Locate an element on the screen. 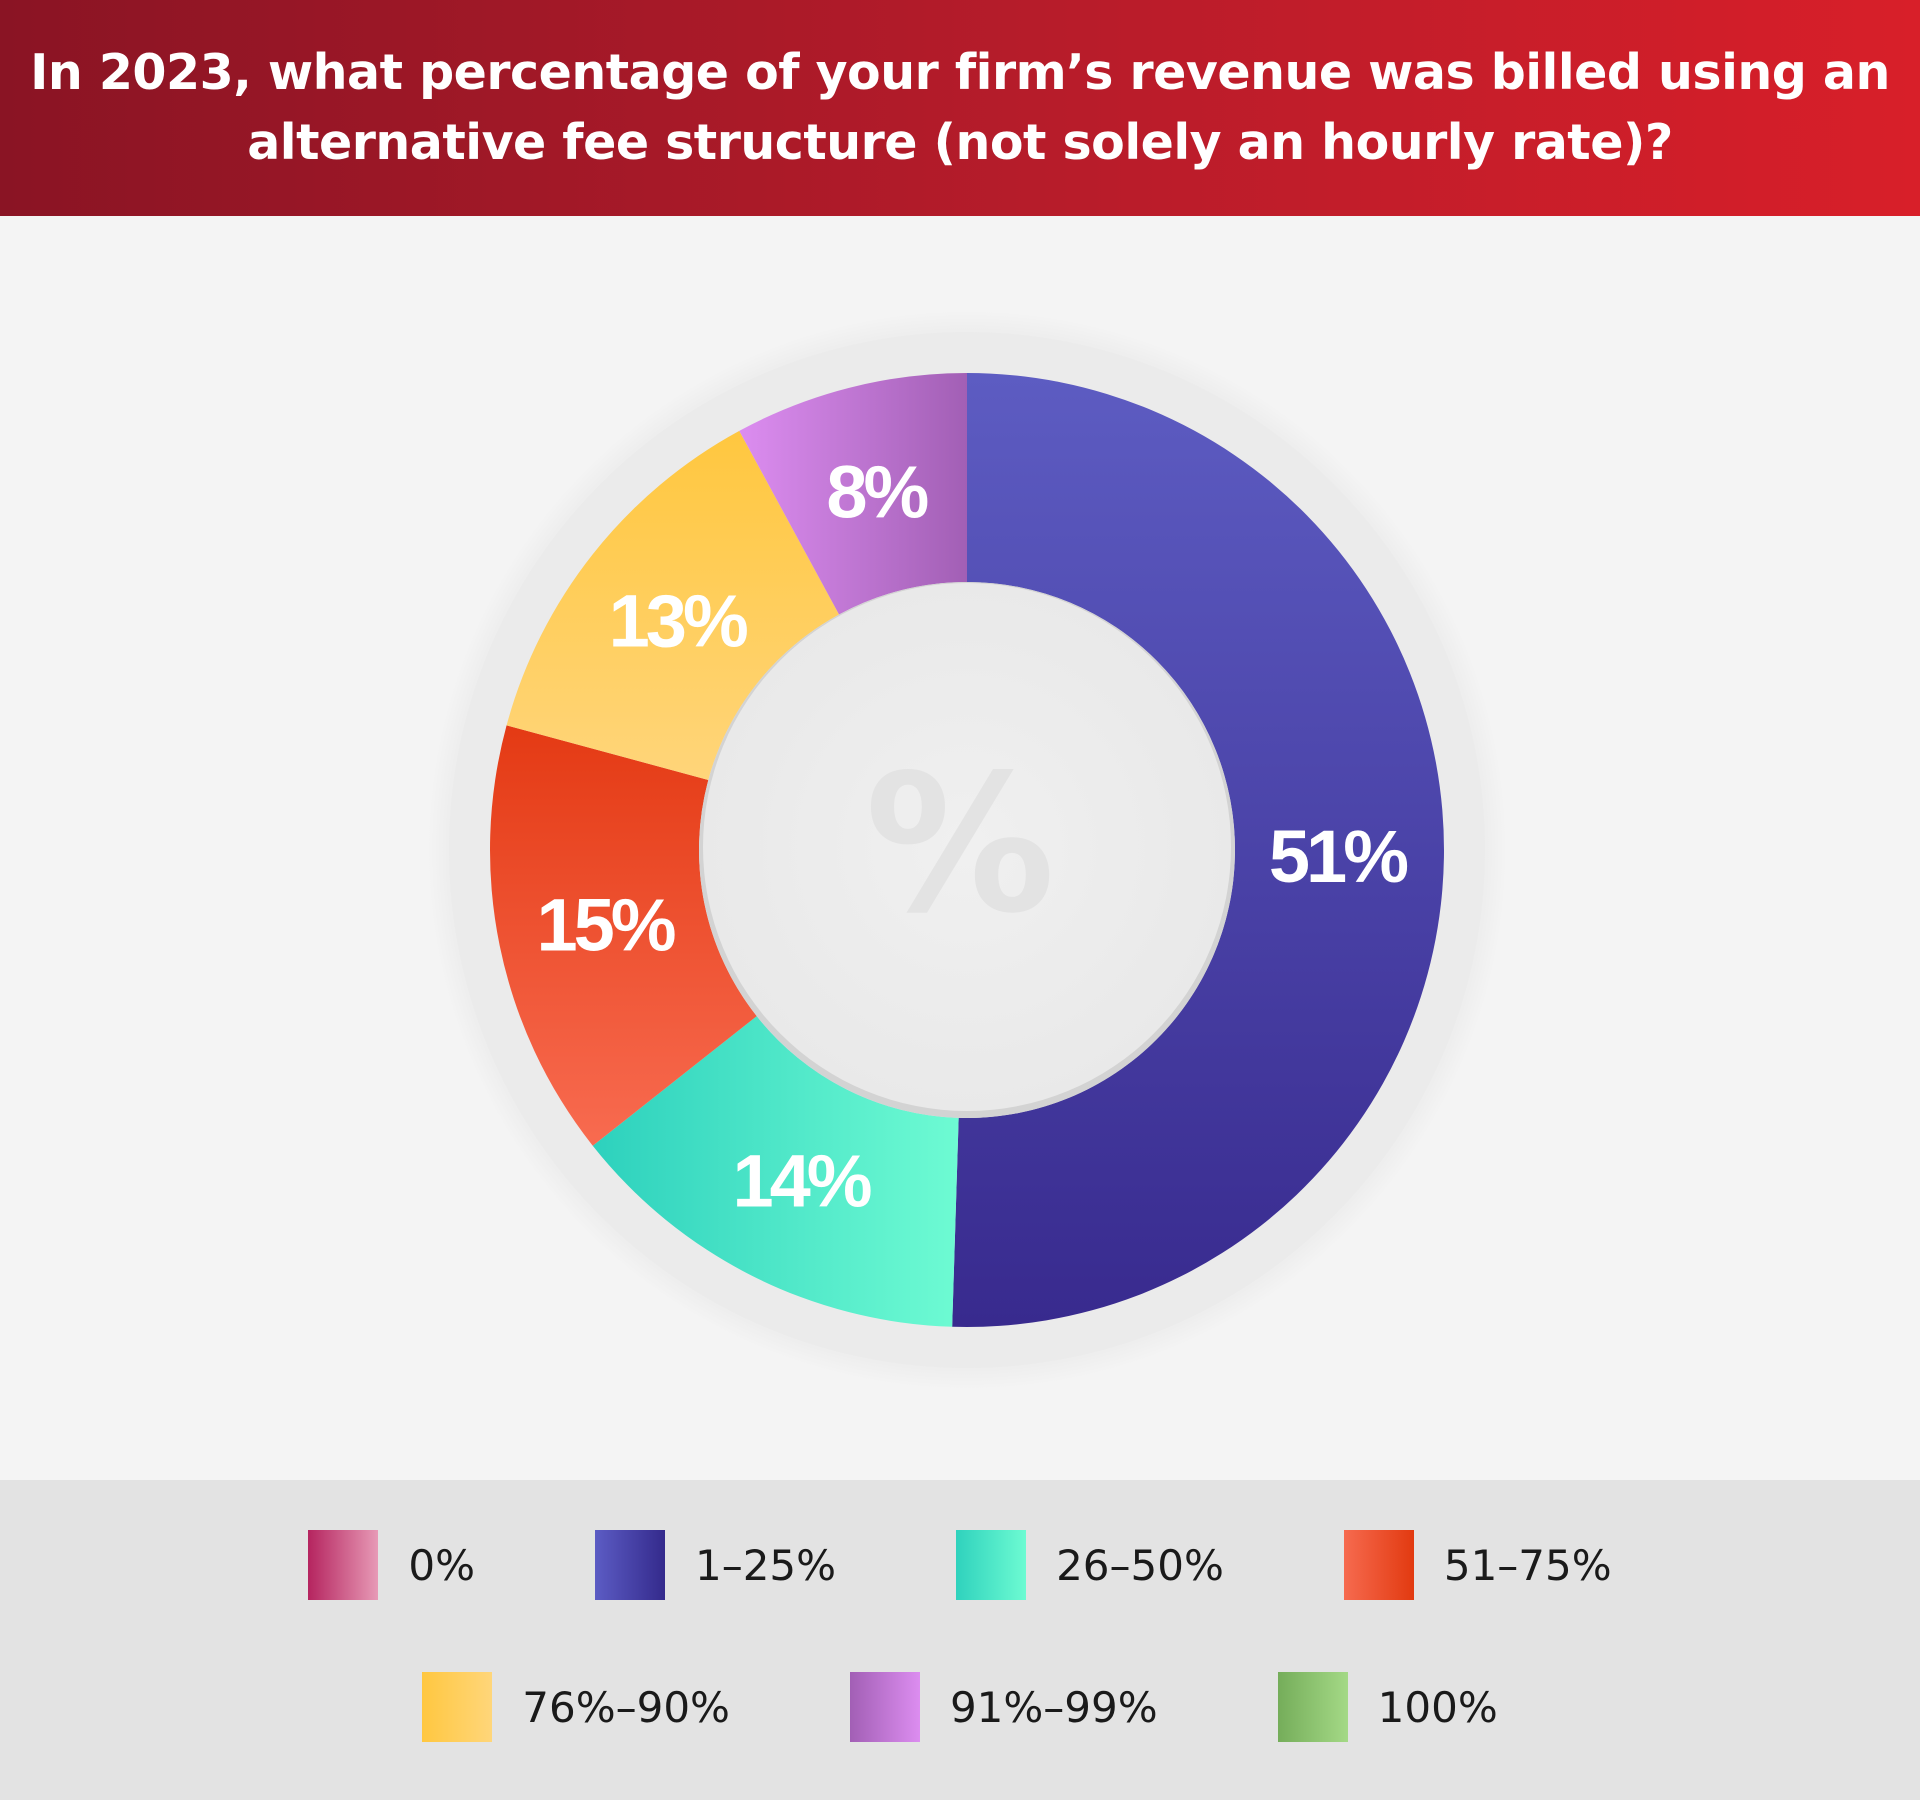 The height and width of the screenshot is (1800, 1920). legend-item: 91%–99% is located at coordinates (1003, 1707).